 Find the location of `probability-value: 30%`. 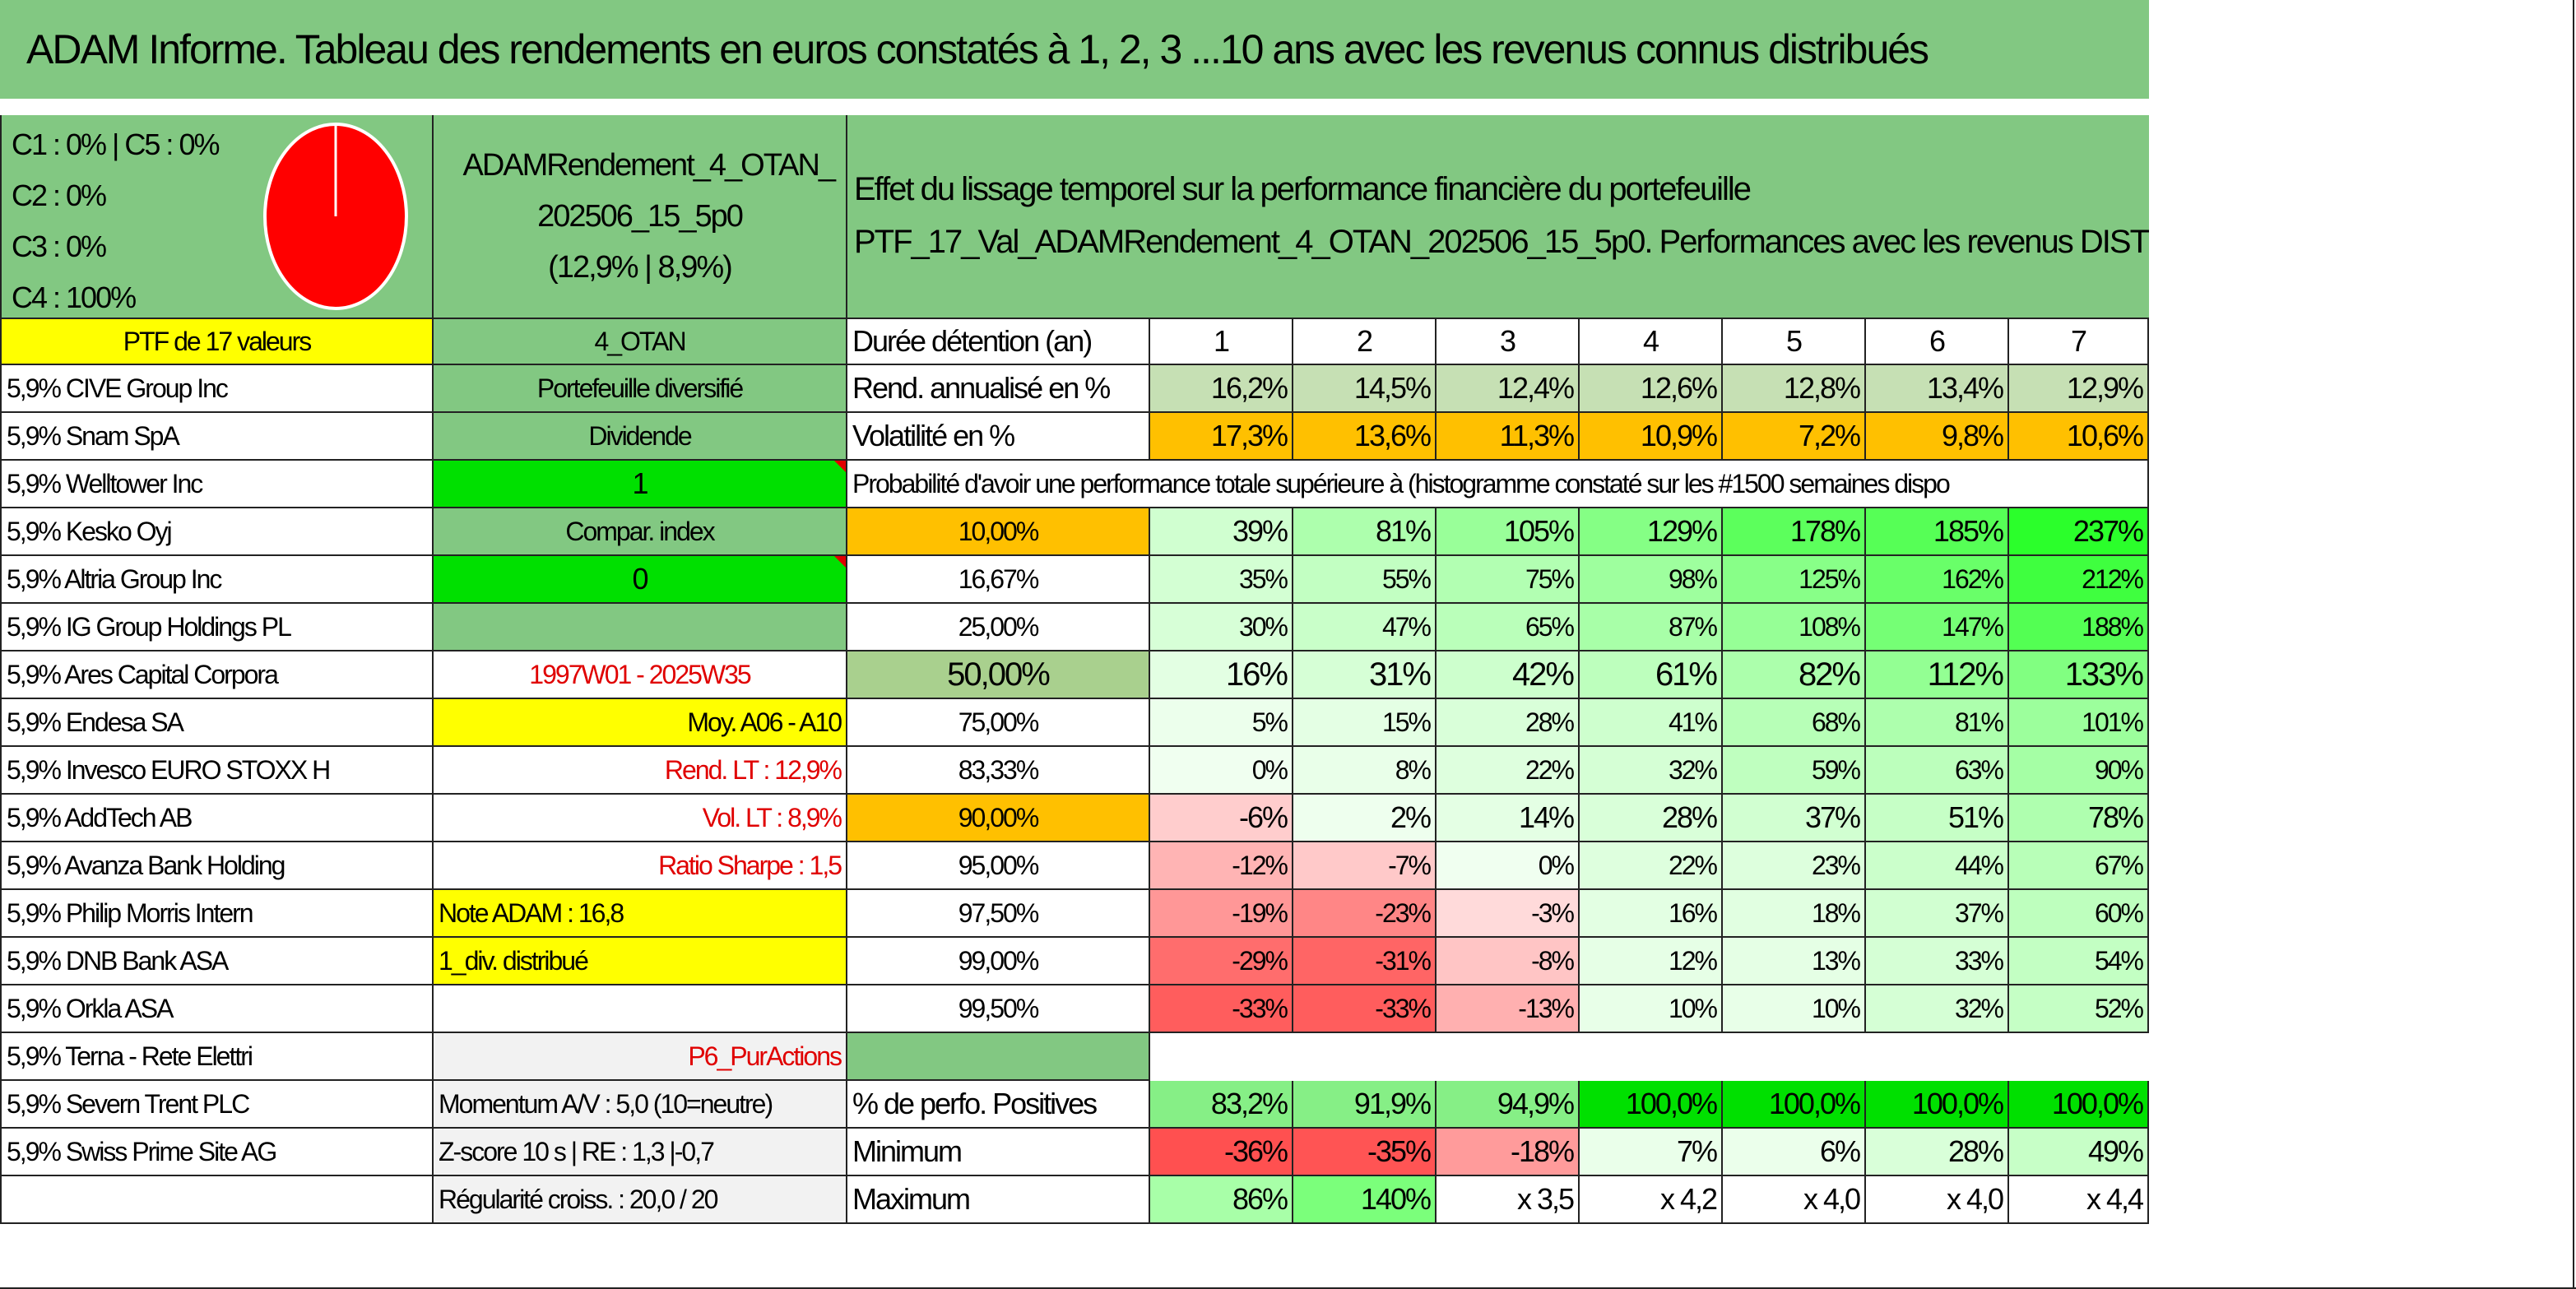

probability-value: 30% is located at coordinates (1221, 627).